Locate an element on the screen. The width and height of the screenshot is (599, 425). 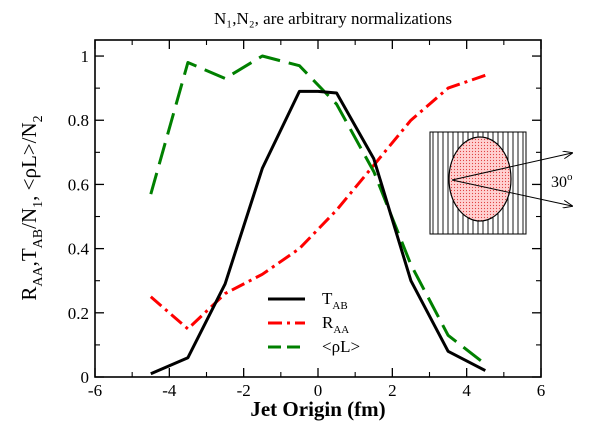
y-axis-label: RAA,TAB/N1, <ρL>/N2 is located at coordinates (31, 207).